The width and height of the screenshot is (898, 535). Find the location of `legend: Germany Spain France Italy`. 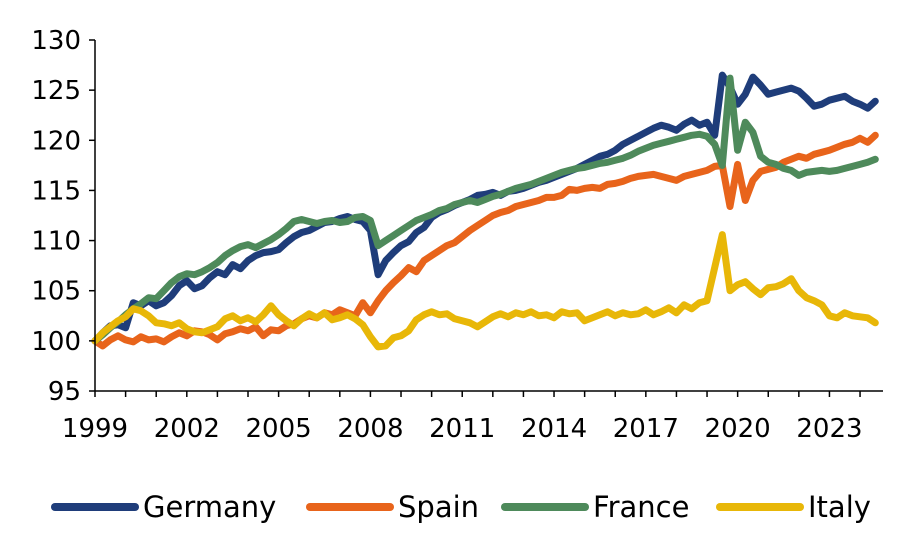

legend: Germany Spain France Italy is located at coordinates (461, 507).